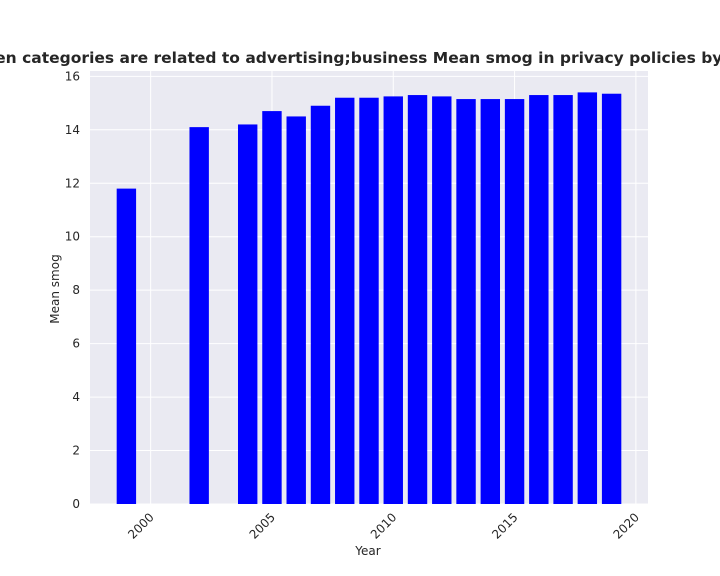 The height and width of the screenshot is (576, 720). Describe the element at coordinates (72, 183) in the screenshot. I see `y-tick-label: 12` at that location.